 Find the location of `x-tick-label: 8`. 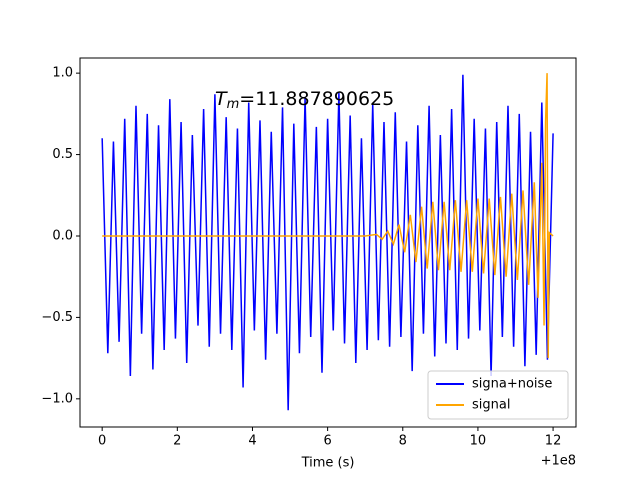

x-tick-label: 8 is located at coordinates (403, 441).